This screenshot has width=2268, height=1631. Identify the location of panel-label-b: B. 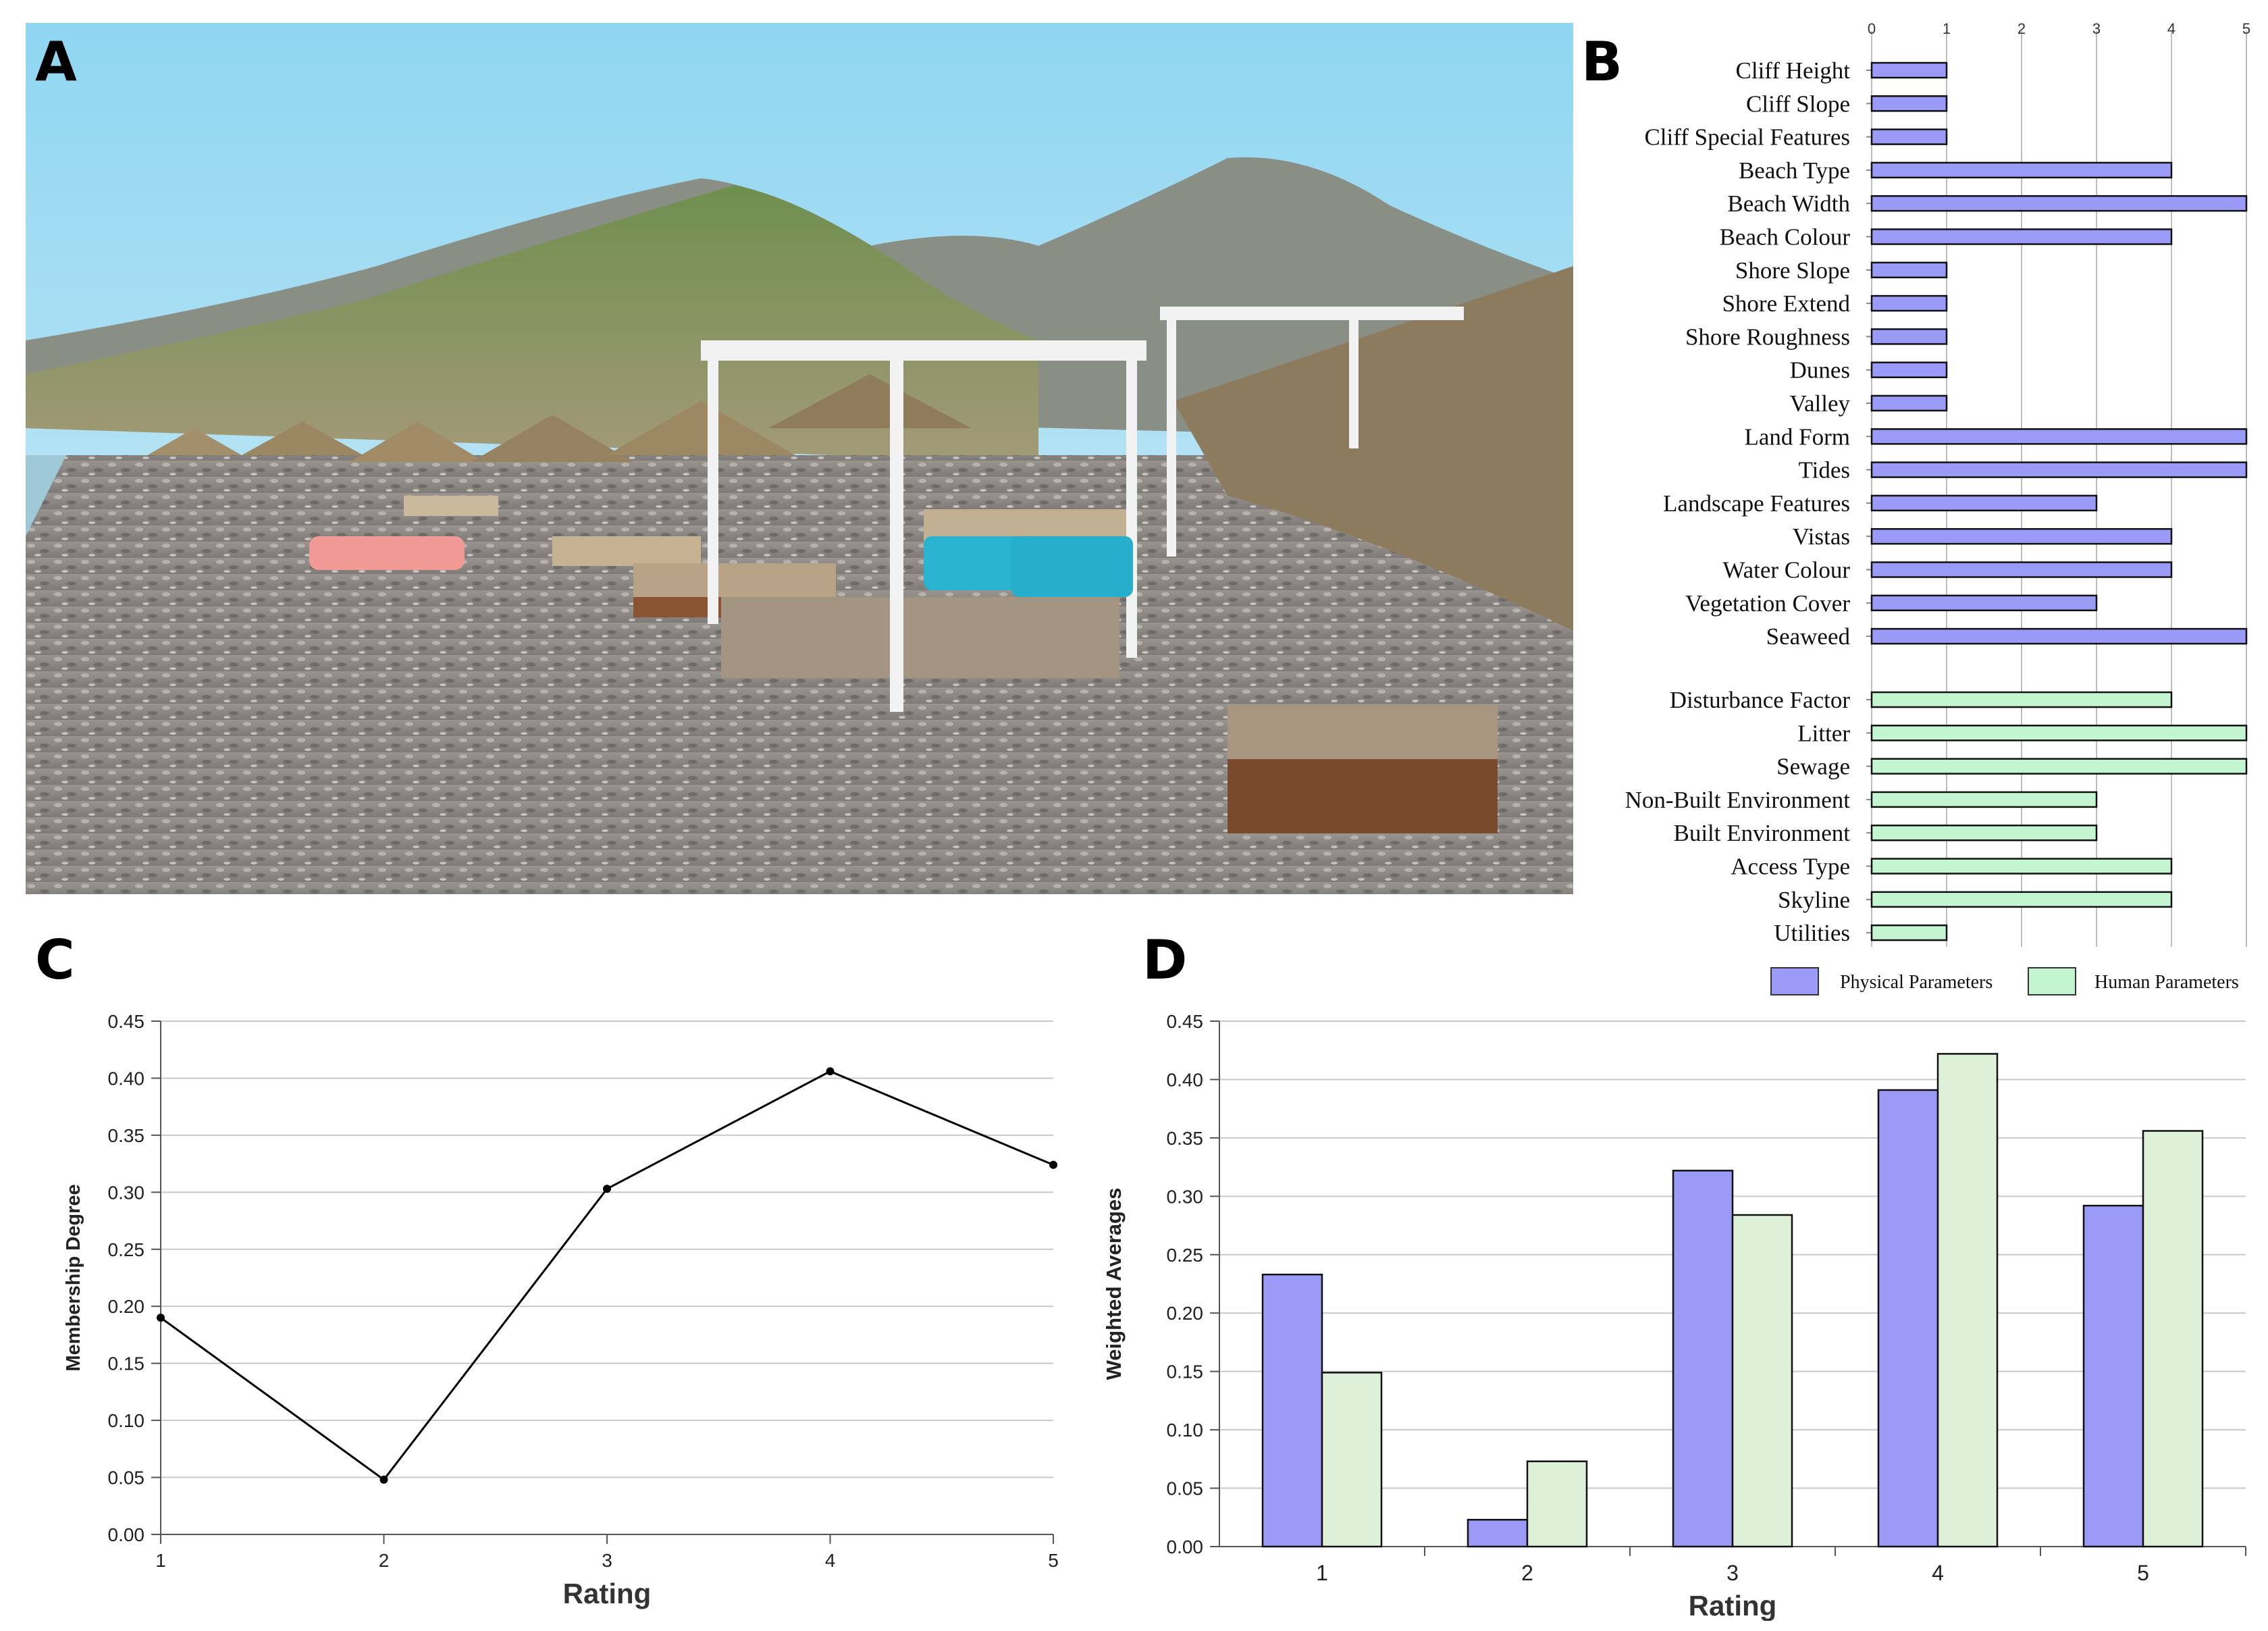
(1602, 62).